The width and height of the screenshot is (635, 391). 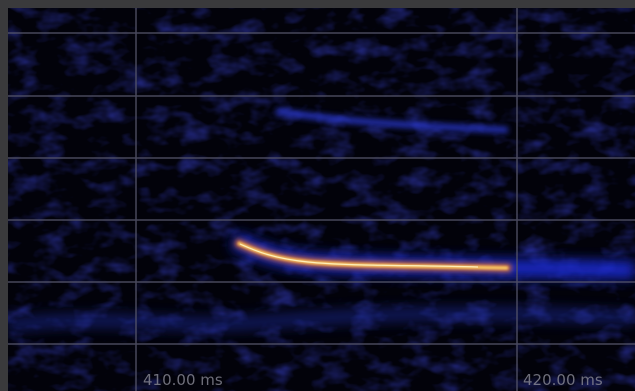 I want to click on time-label-420ms: 420.00 ms, so click(x=563, y=380).